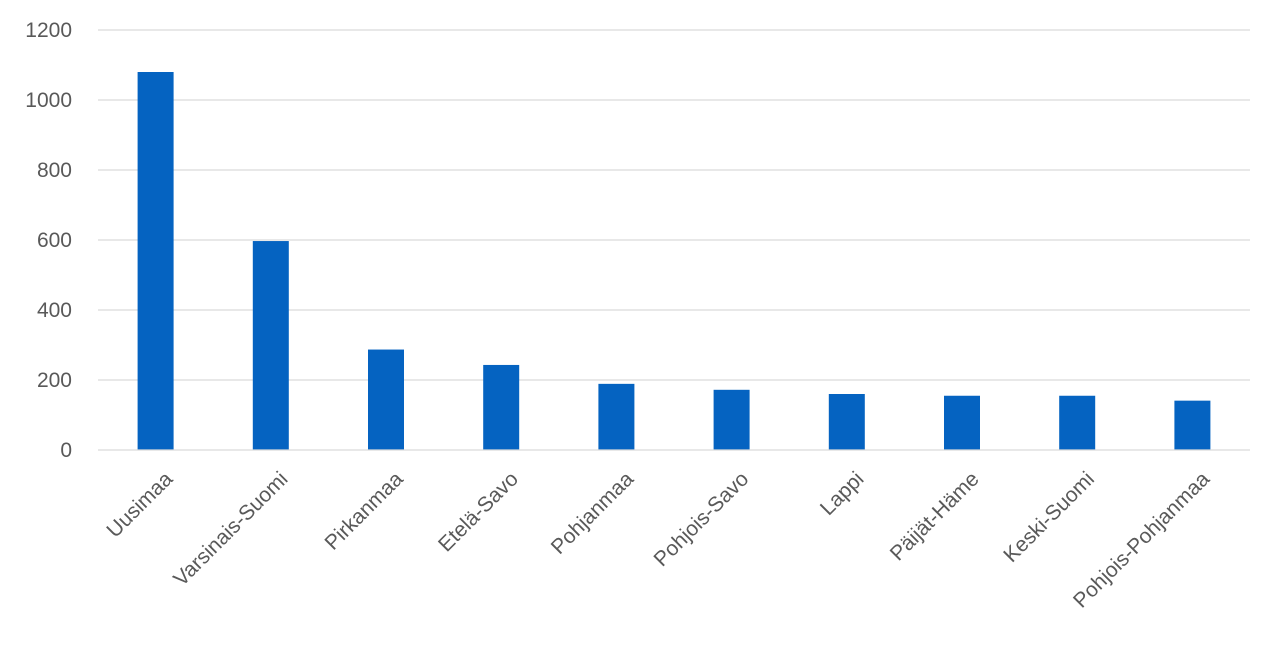 This screenshot has width=1280, height=655. What do you see at coordinates (593, 513) in the screenshot?
I see `x-category-label: Pohjanmaa` at bounding box center [593, 513].